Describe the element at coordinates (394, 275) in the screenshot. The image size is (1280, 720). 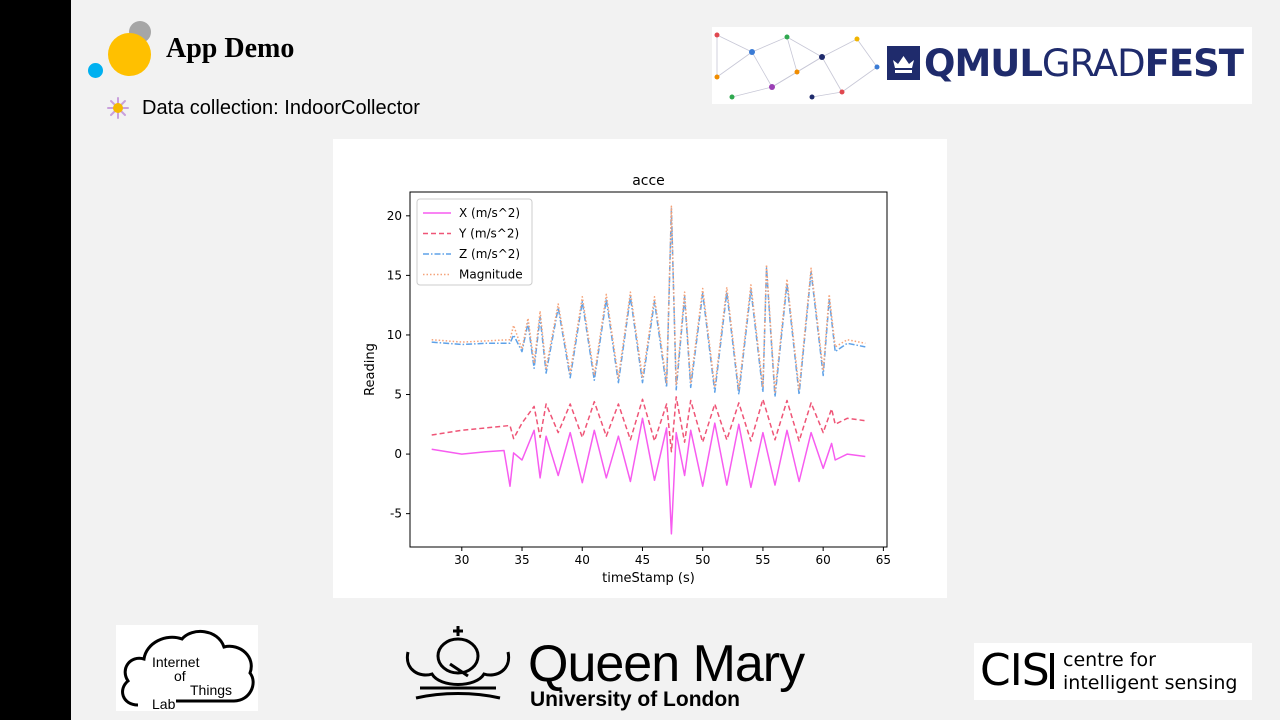
I see `y-tick-label: 15` at that location.